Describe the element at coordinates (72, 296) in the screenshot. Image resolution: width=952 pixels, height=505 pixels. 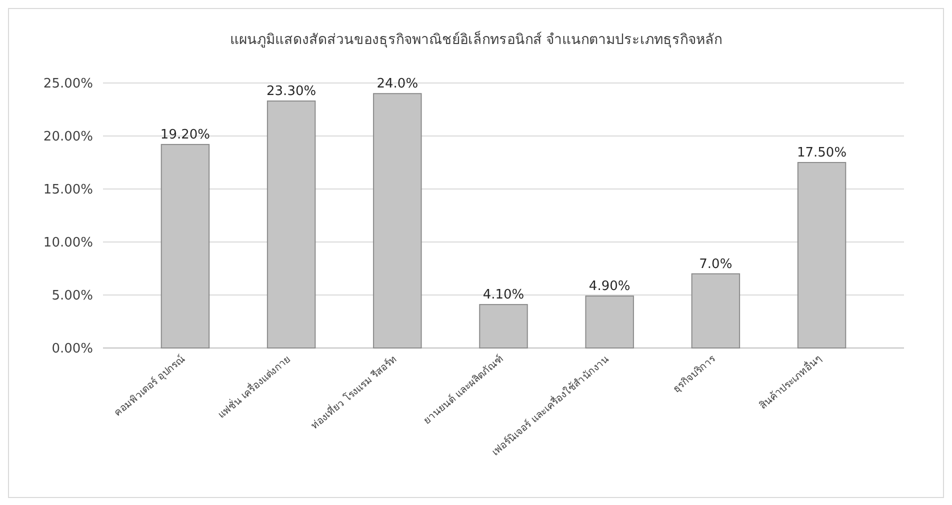
I see `y-tick-label: 5.00%` at that location.